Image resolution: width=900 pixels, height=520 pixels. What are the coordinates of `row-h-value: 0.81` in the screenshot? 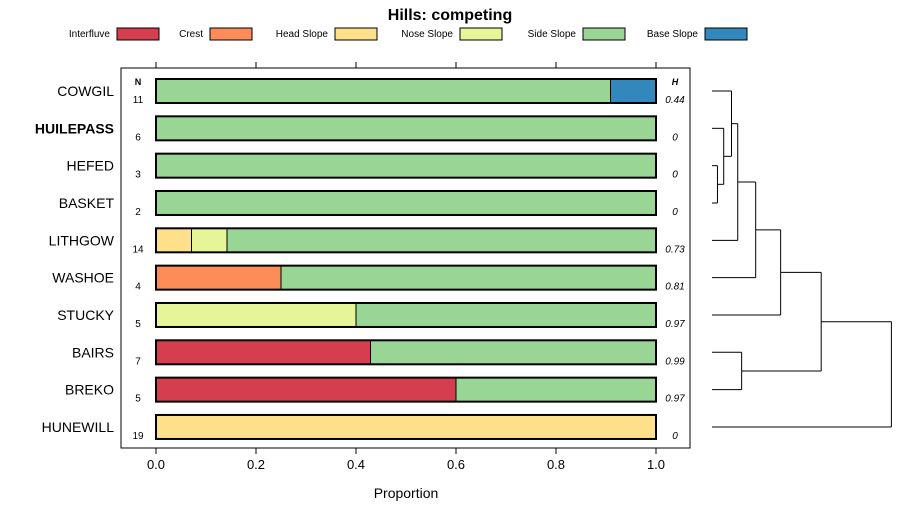 It's located at (674, 287).